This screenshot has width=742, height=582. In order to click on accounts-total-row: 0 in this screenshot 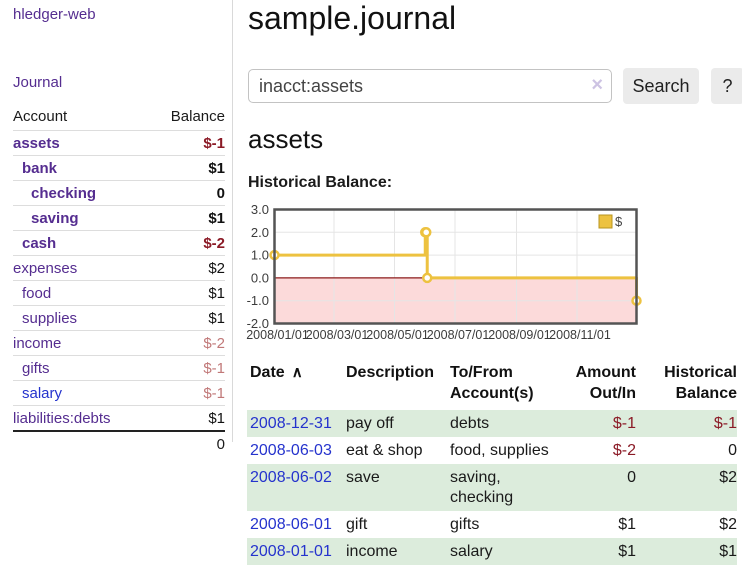, I will do `click(119, 443)`.